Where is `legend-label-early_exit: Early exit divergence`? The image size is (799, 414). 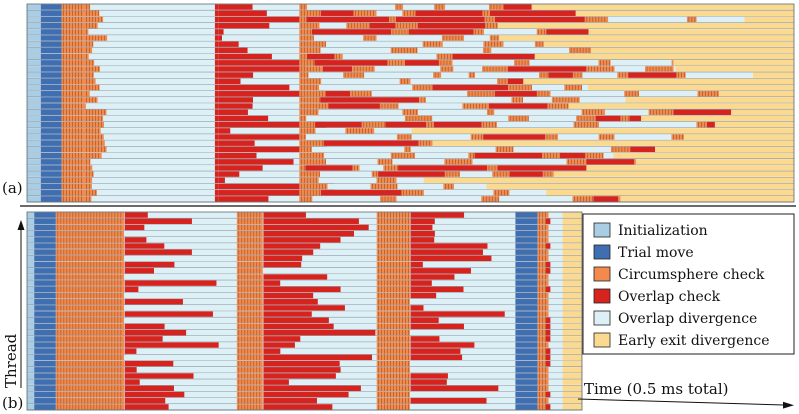
legend-label-early_exit: Early exit divergence is located at coordinates (694, 341).